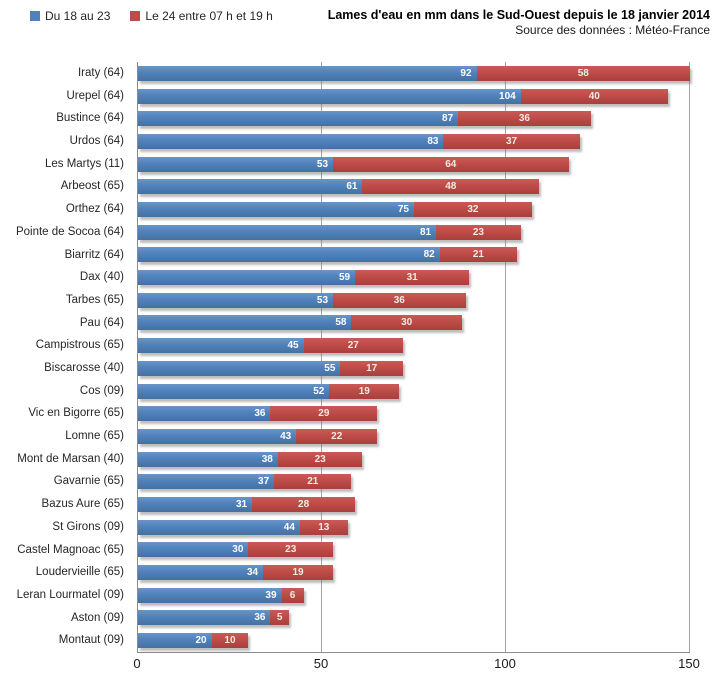 The height and width of the screenshot is (677, 716). What do you see at coordinates (250, 459) in the screenshot?
I see `bar-row: 38 23` at bounding box center [250, 459].